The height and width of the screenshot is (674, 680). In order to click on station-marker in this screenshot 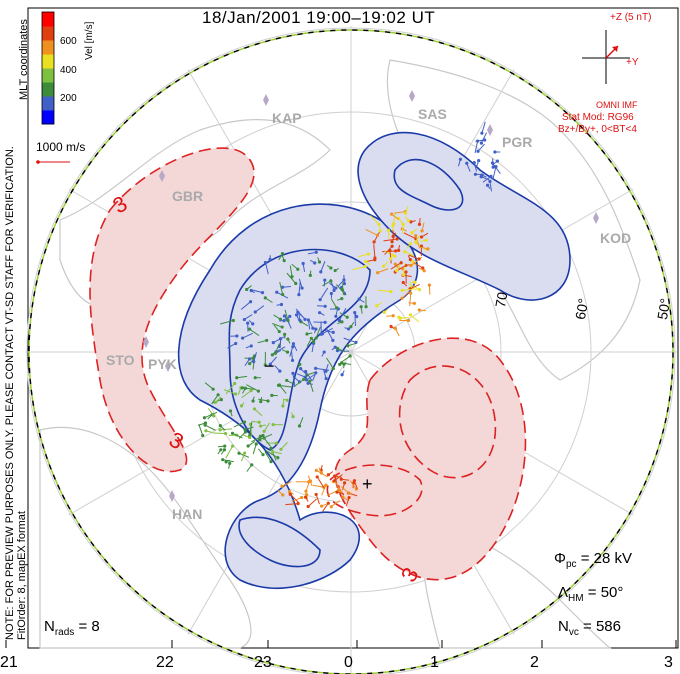, I will do `click(172, 496)`.